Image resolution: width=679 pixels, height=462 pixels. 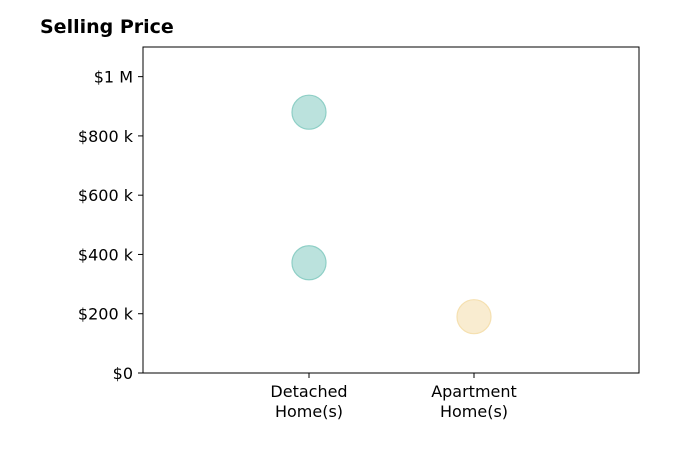 I want to click on y-tick-label: $800 k, so click(x=106, y=136).